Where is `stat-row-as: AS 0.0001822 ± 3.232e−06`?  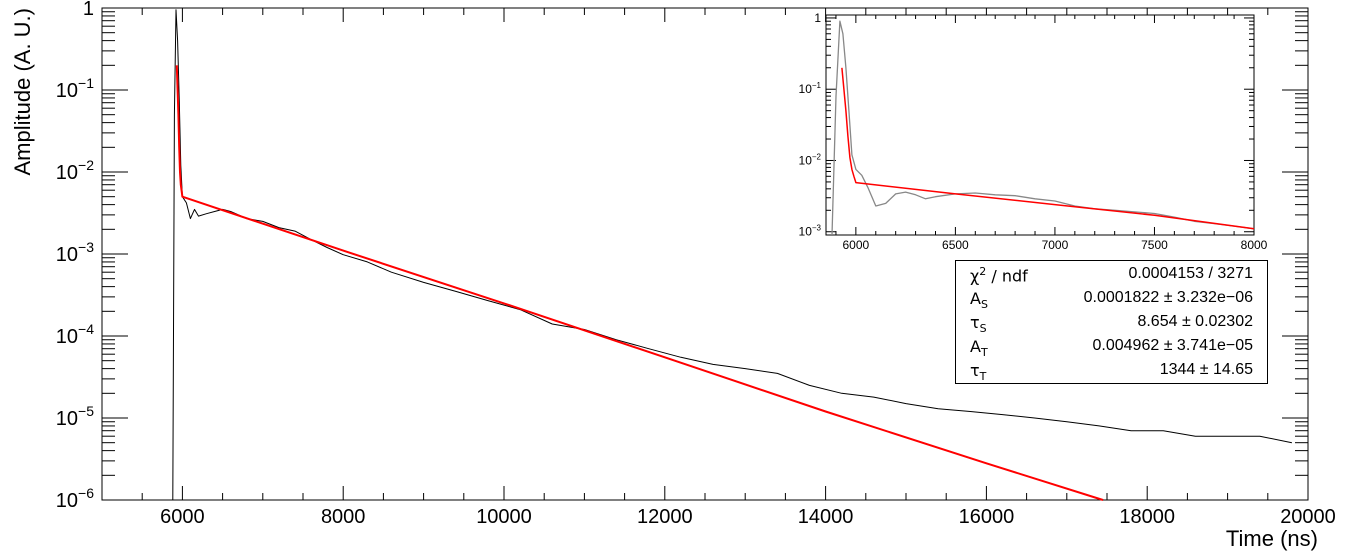 stat-row-as: AS 0.0001822 ± 3.232e−06 is located at coordinates (1111, 299).